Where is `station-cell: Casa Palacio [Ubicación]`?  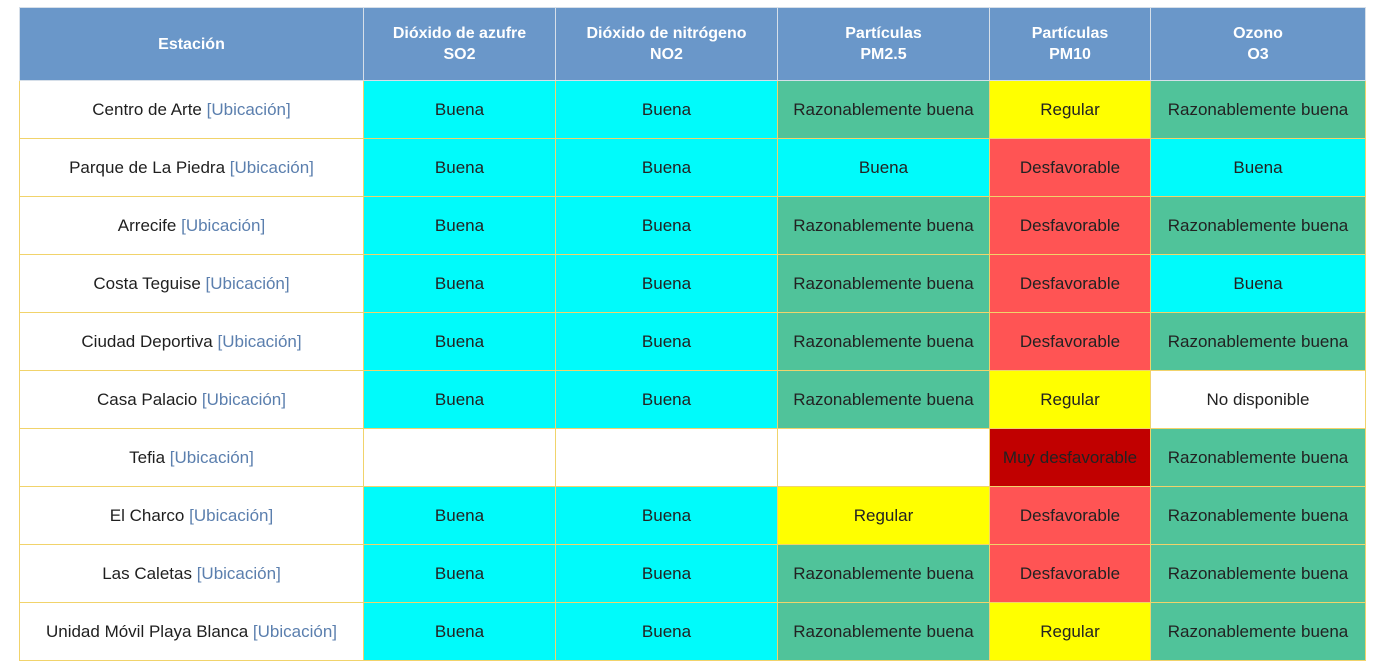 station-cell: Casa Palacio [Ubicación] is located at coordinates (191, 399).